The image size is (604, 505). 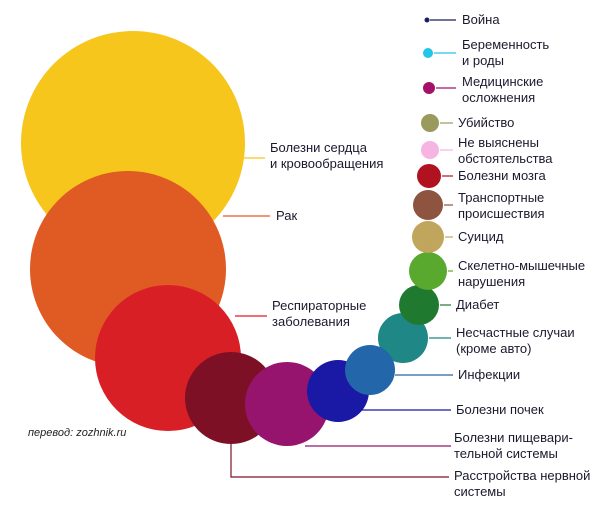 I want to click on label-line-series-17-1: и кровообращения, so click(x=326, y=163).